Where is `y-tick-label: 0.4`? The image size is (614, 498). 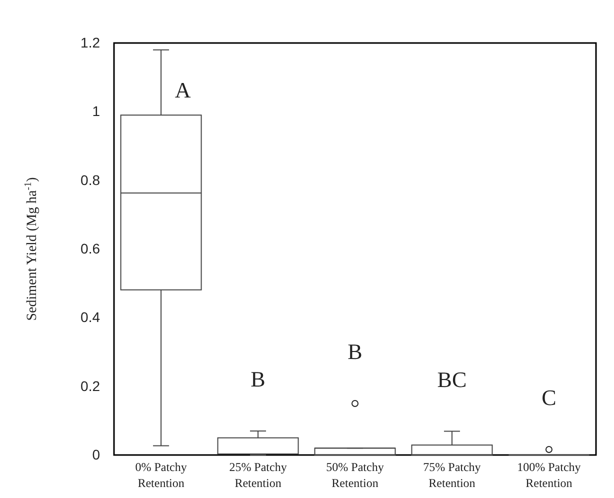 y-tick-label: 0.4 is located at coordinates (90, 317).